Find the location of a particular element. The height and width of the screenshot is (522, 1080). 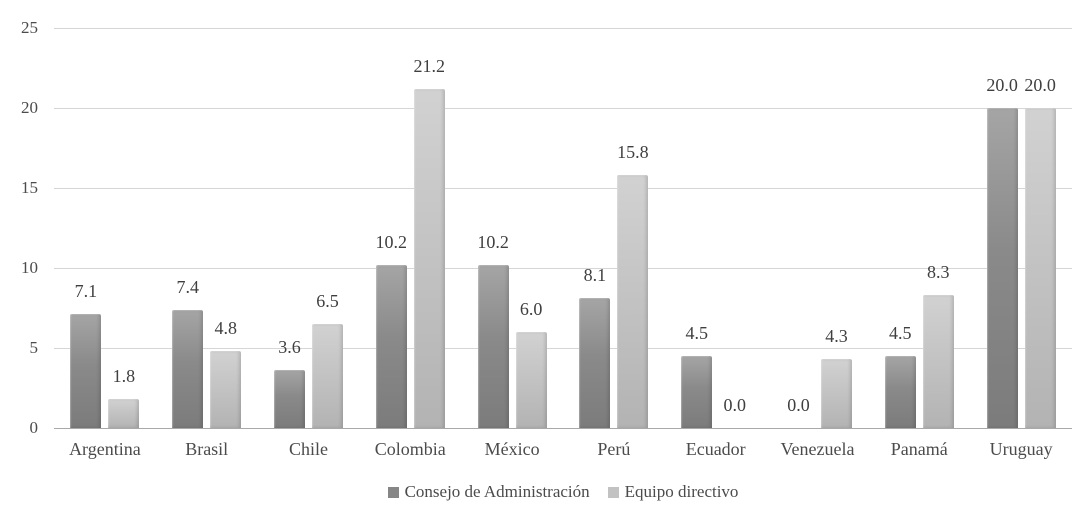

legend-label-equipo: Equipo directivo is located at coordinates (681, 491).